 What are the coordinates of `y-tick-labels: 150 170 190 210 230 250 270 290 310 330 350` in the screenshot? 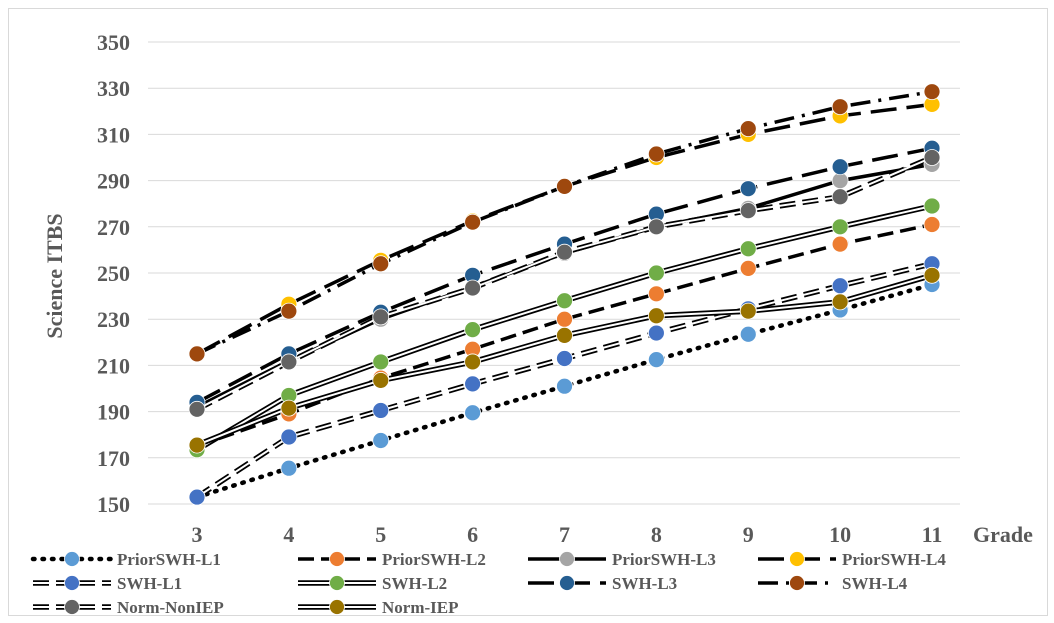 It's located at (113, 273).